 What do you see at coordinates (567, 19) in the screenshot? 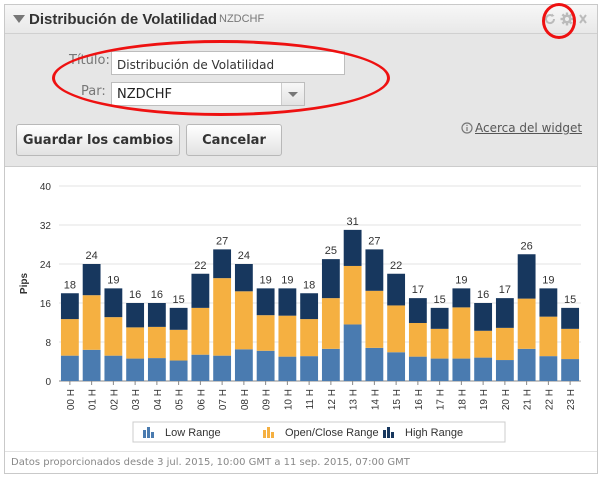
I see `gear-icon` at bounding box center [567, 19].